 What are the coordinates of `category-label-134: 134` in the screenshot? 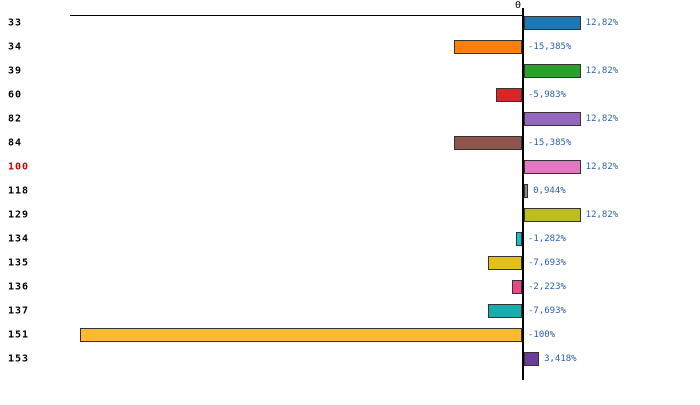 It's located at (19, 239).